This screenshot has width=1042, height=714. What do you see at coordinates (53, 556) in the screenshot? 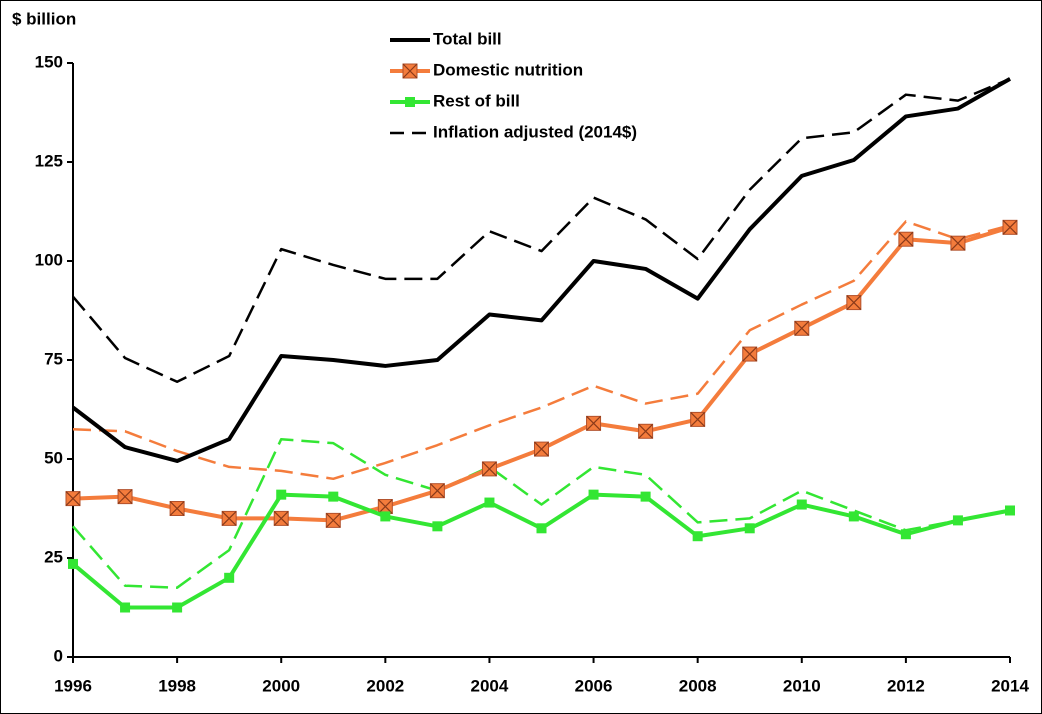
I see `y-tick-label: 25` at bounding box center [53, 556].